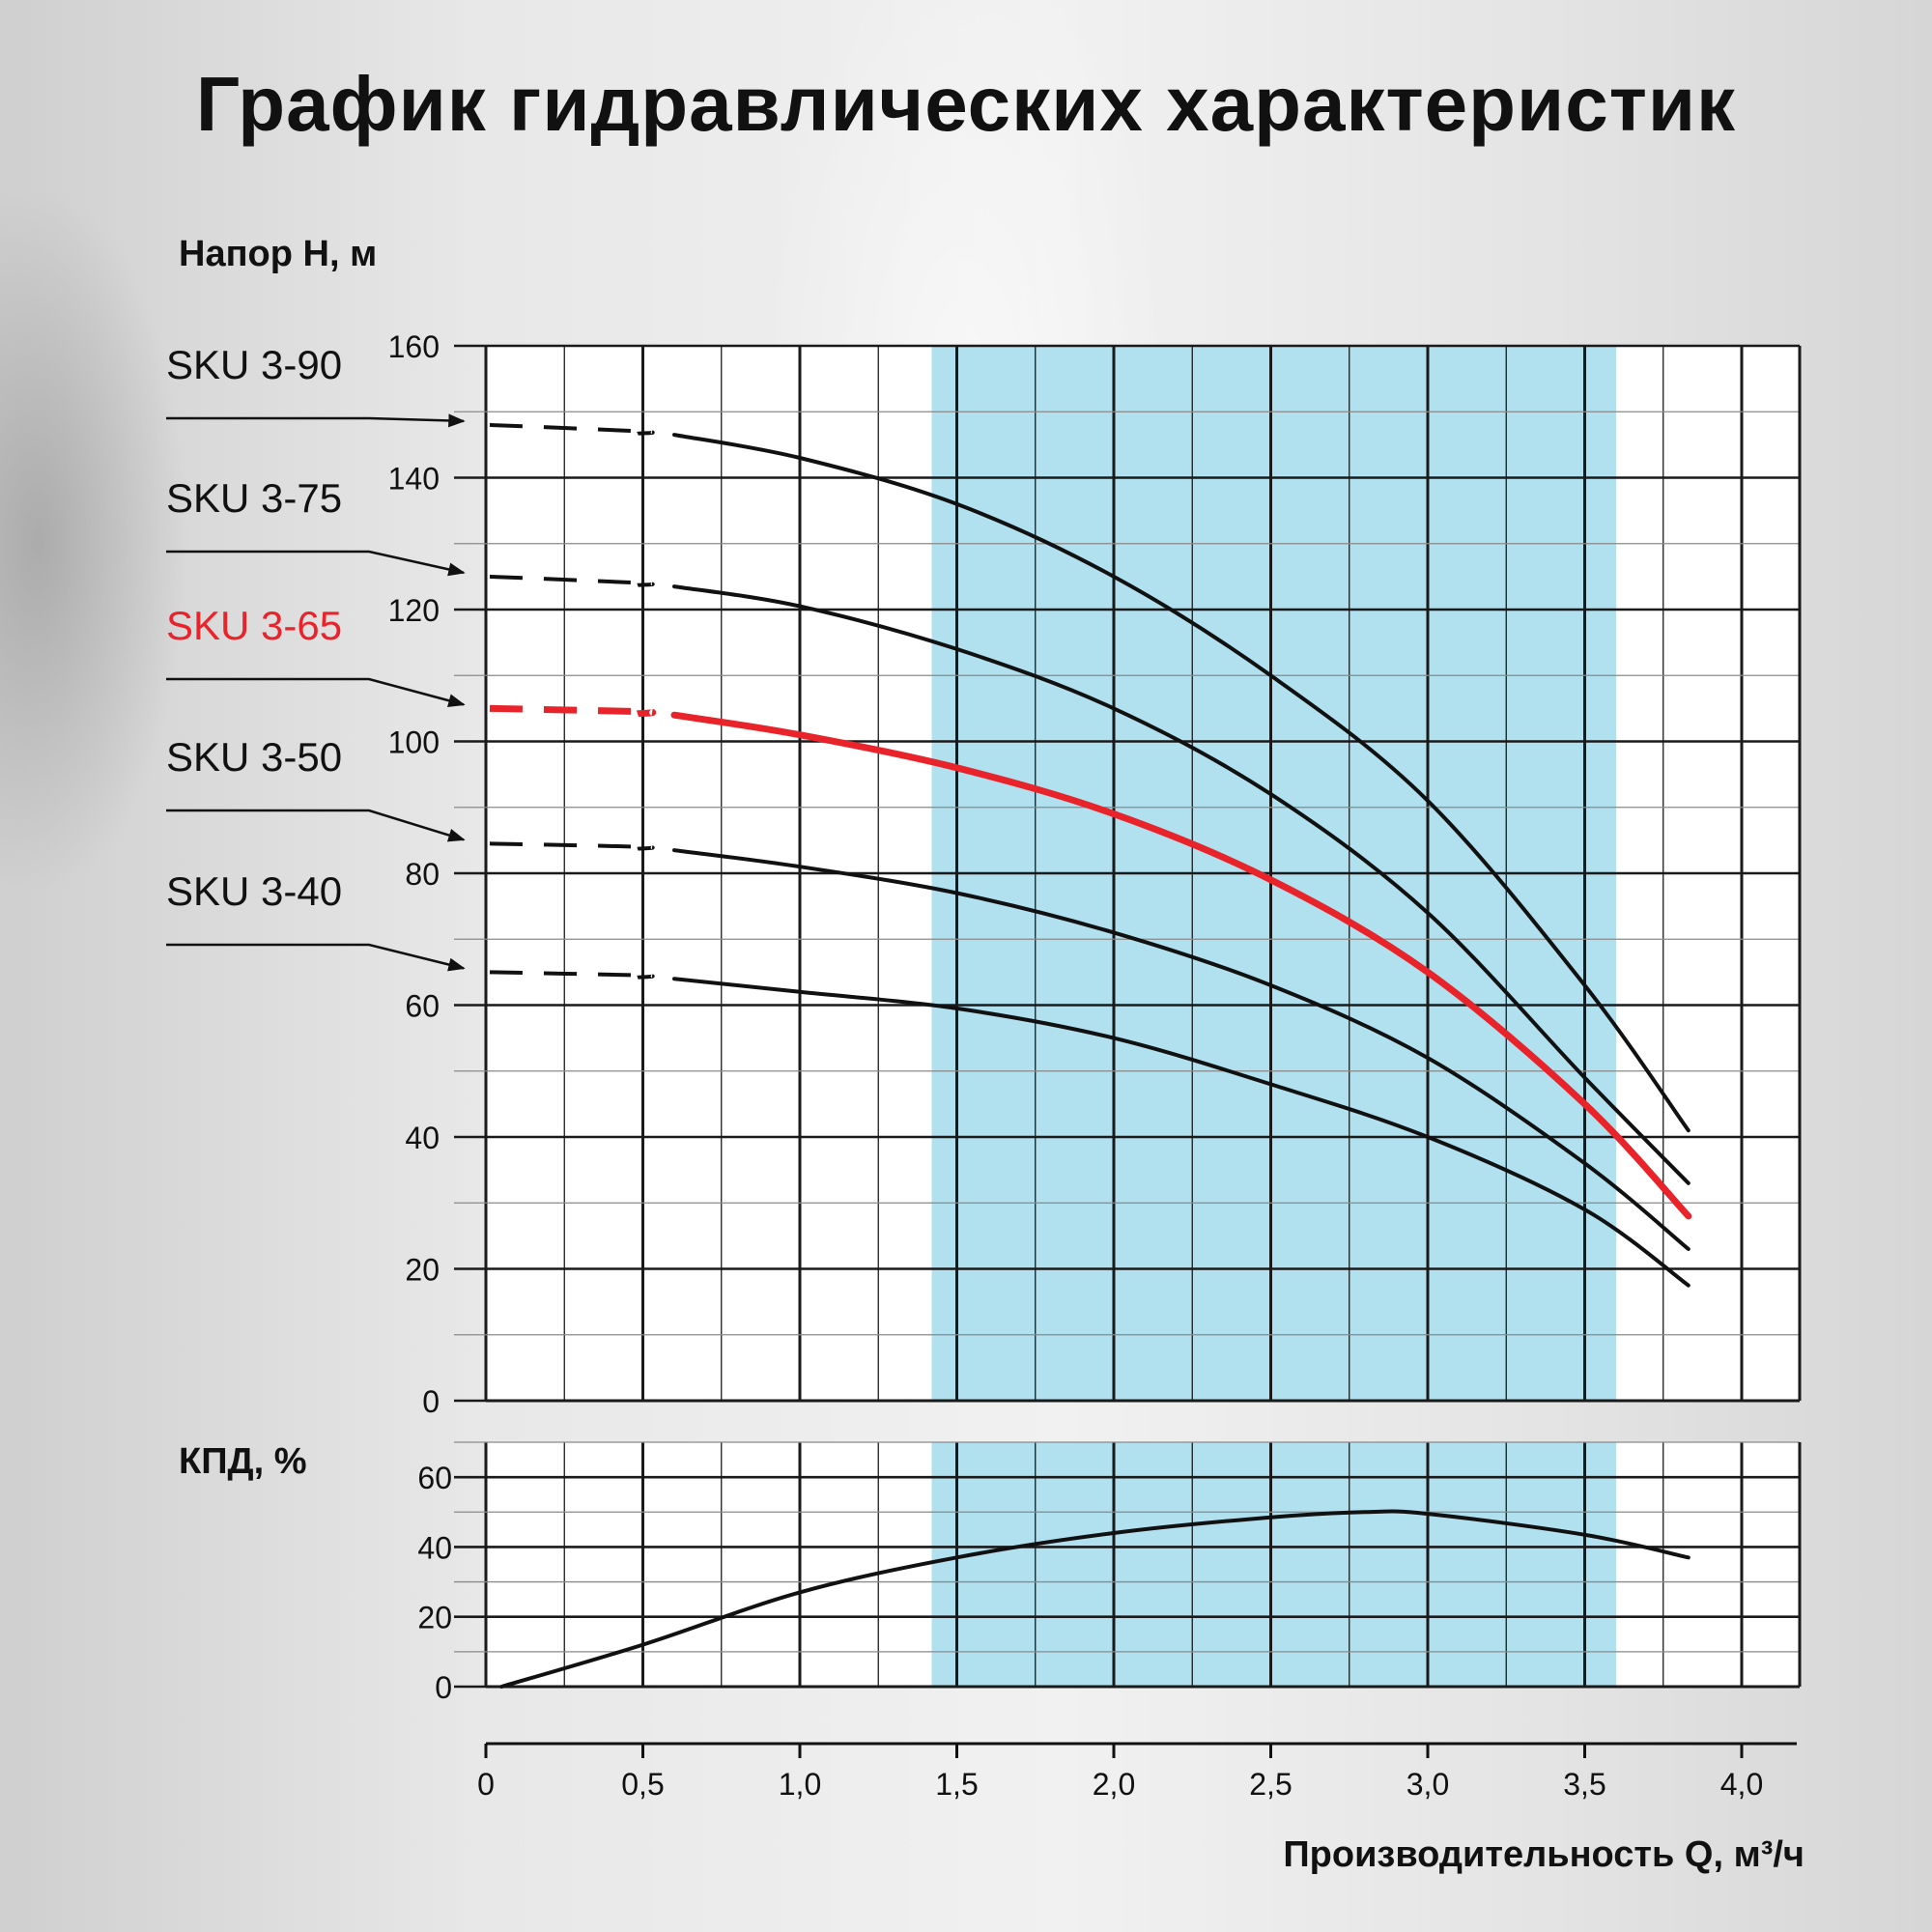 The image size is (1932, 1932). What do you see at coordinates (254, 891) in the screenshot?
I see `series-label: SKU 3-40` at bounding box center [254, 891].